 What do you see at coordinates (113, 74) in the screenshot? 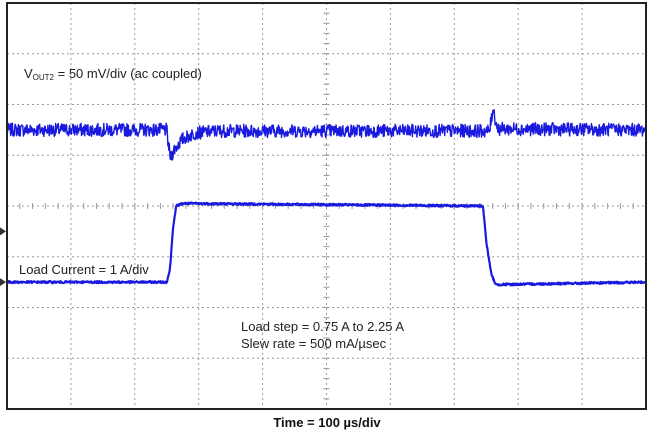
I see `vout-annotation: VOUT2 = 50 mV/div (ac coupled)` at bounding box center [113, 74].